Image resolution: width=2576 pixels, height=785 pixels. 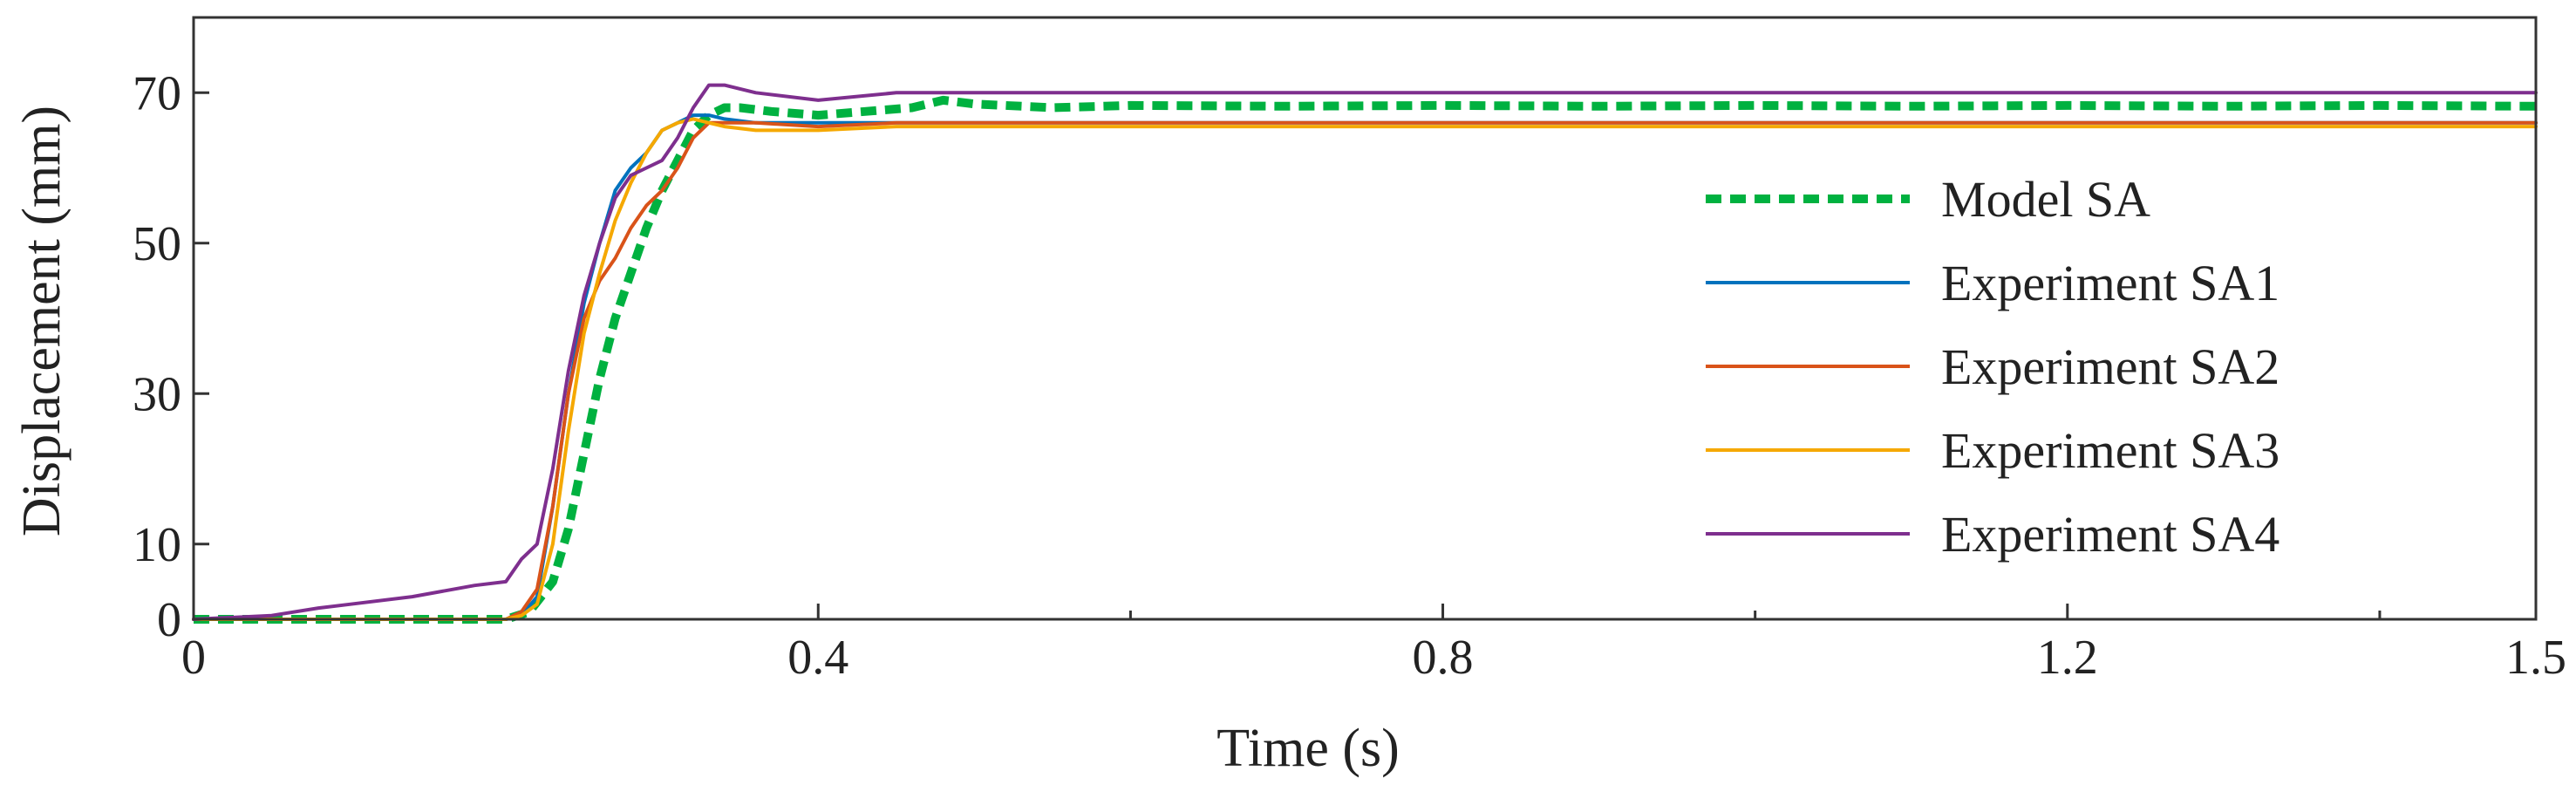 What do you see at coordinates (157, 244) in the screenshot?
I see `y-tick-label: 50` at bounding box center [157, 244].